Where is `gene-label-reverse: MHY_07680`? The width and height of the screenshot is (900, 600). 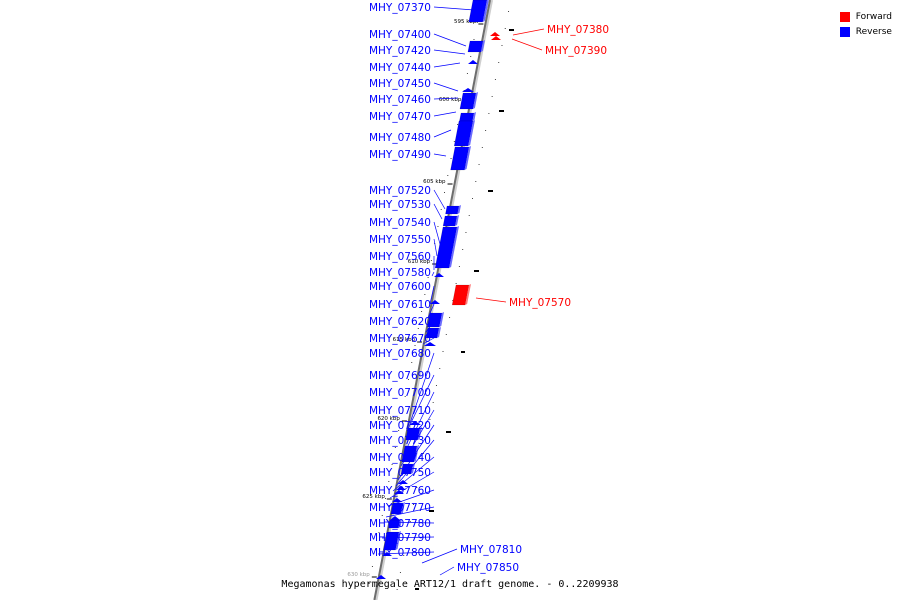
gene-label-reverse: MHY_07680 is located at coordinates (400, 354).